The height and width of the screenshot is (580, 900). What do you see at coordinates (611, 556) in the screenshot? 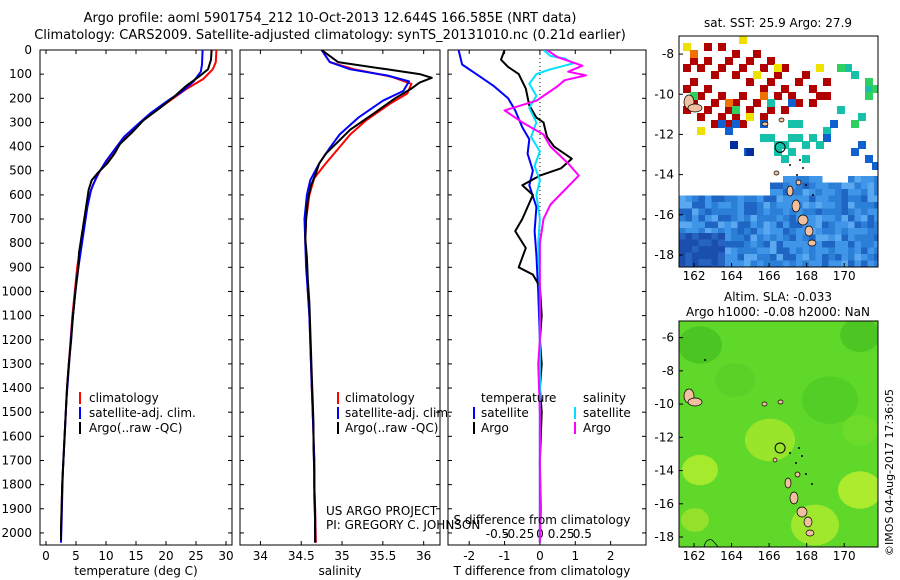
I see `x-tick-label: 2` at bounding box center [611, 556].